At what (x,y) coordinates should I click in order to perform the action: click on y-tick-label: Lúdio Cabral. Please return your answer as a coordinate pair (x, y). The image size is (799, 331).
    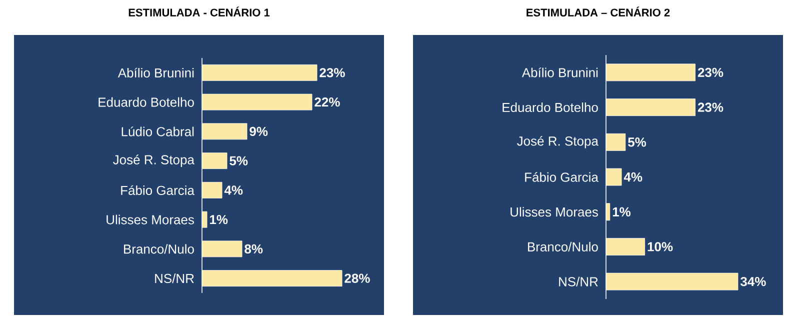
    Looking at the image, I should click on (158, 131).